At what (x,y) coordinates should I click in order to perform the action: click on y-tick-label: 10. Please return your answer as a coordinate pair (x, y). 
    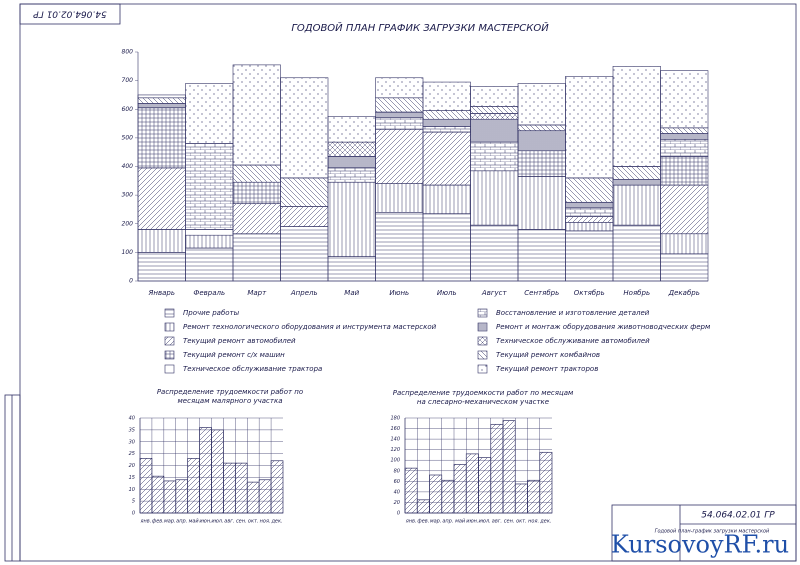
    Looking at the image, I should click on (132, 490).